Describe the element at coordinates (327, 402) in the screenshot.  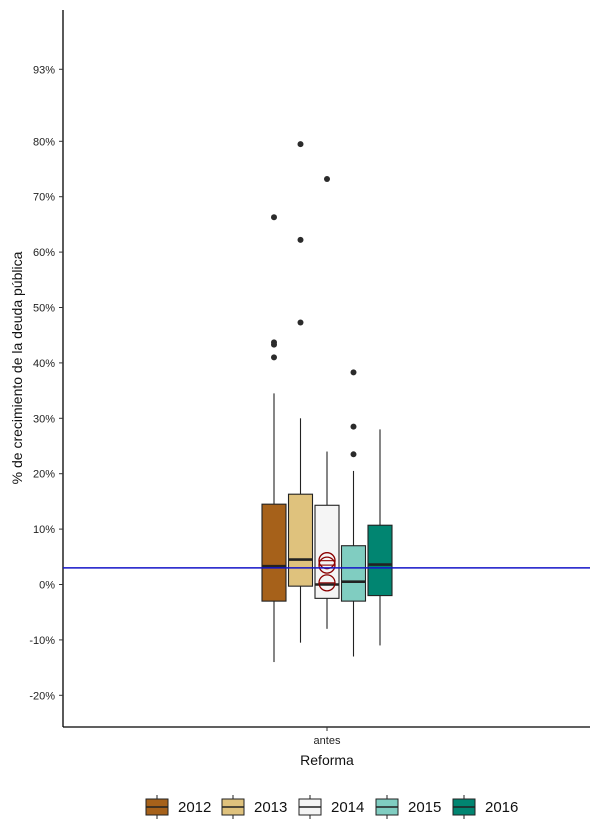
I see `box-2014` at that location.